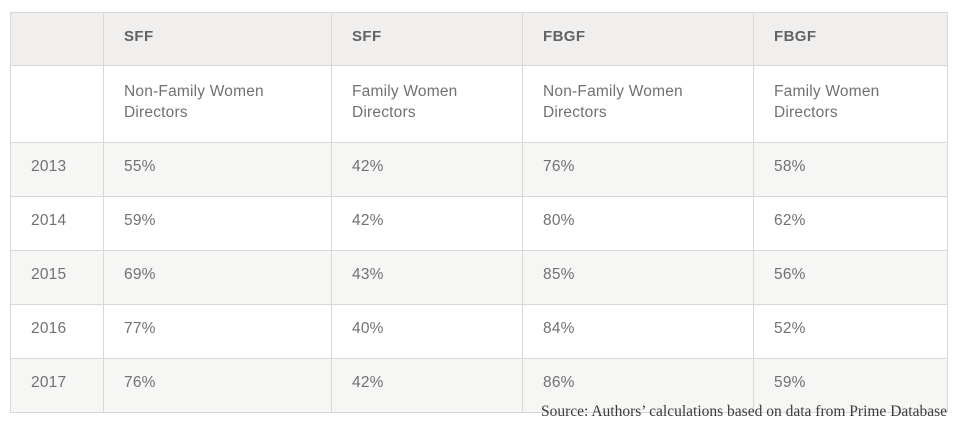  Describe the element at coordinates (217, 277) in the screenshot. I see `value-cell: 69%` at that location.